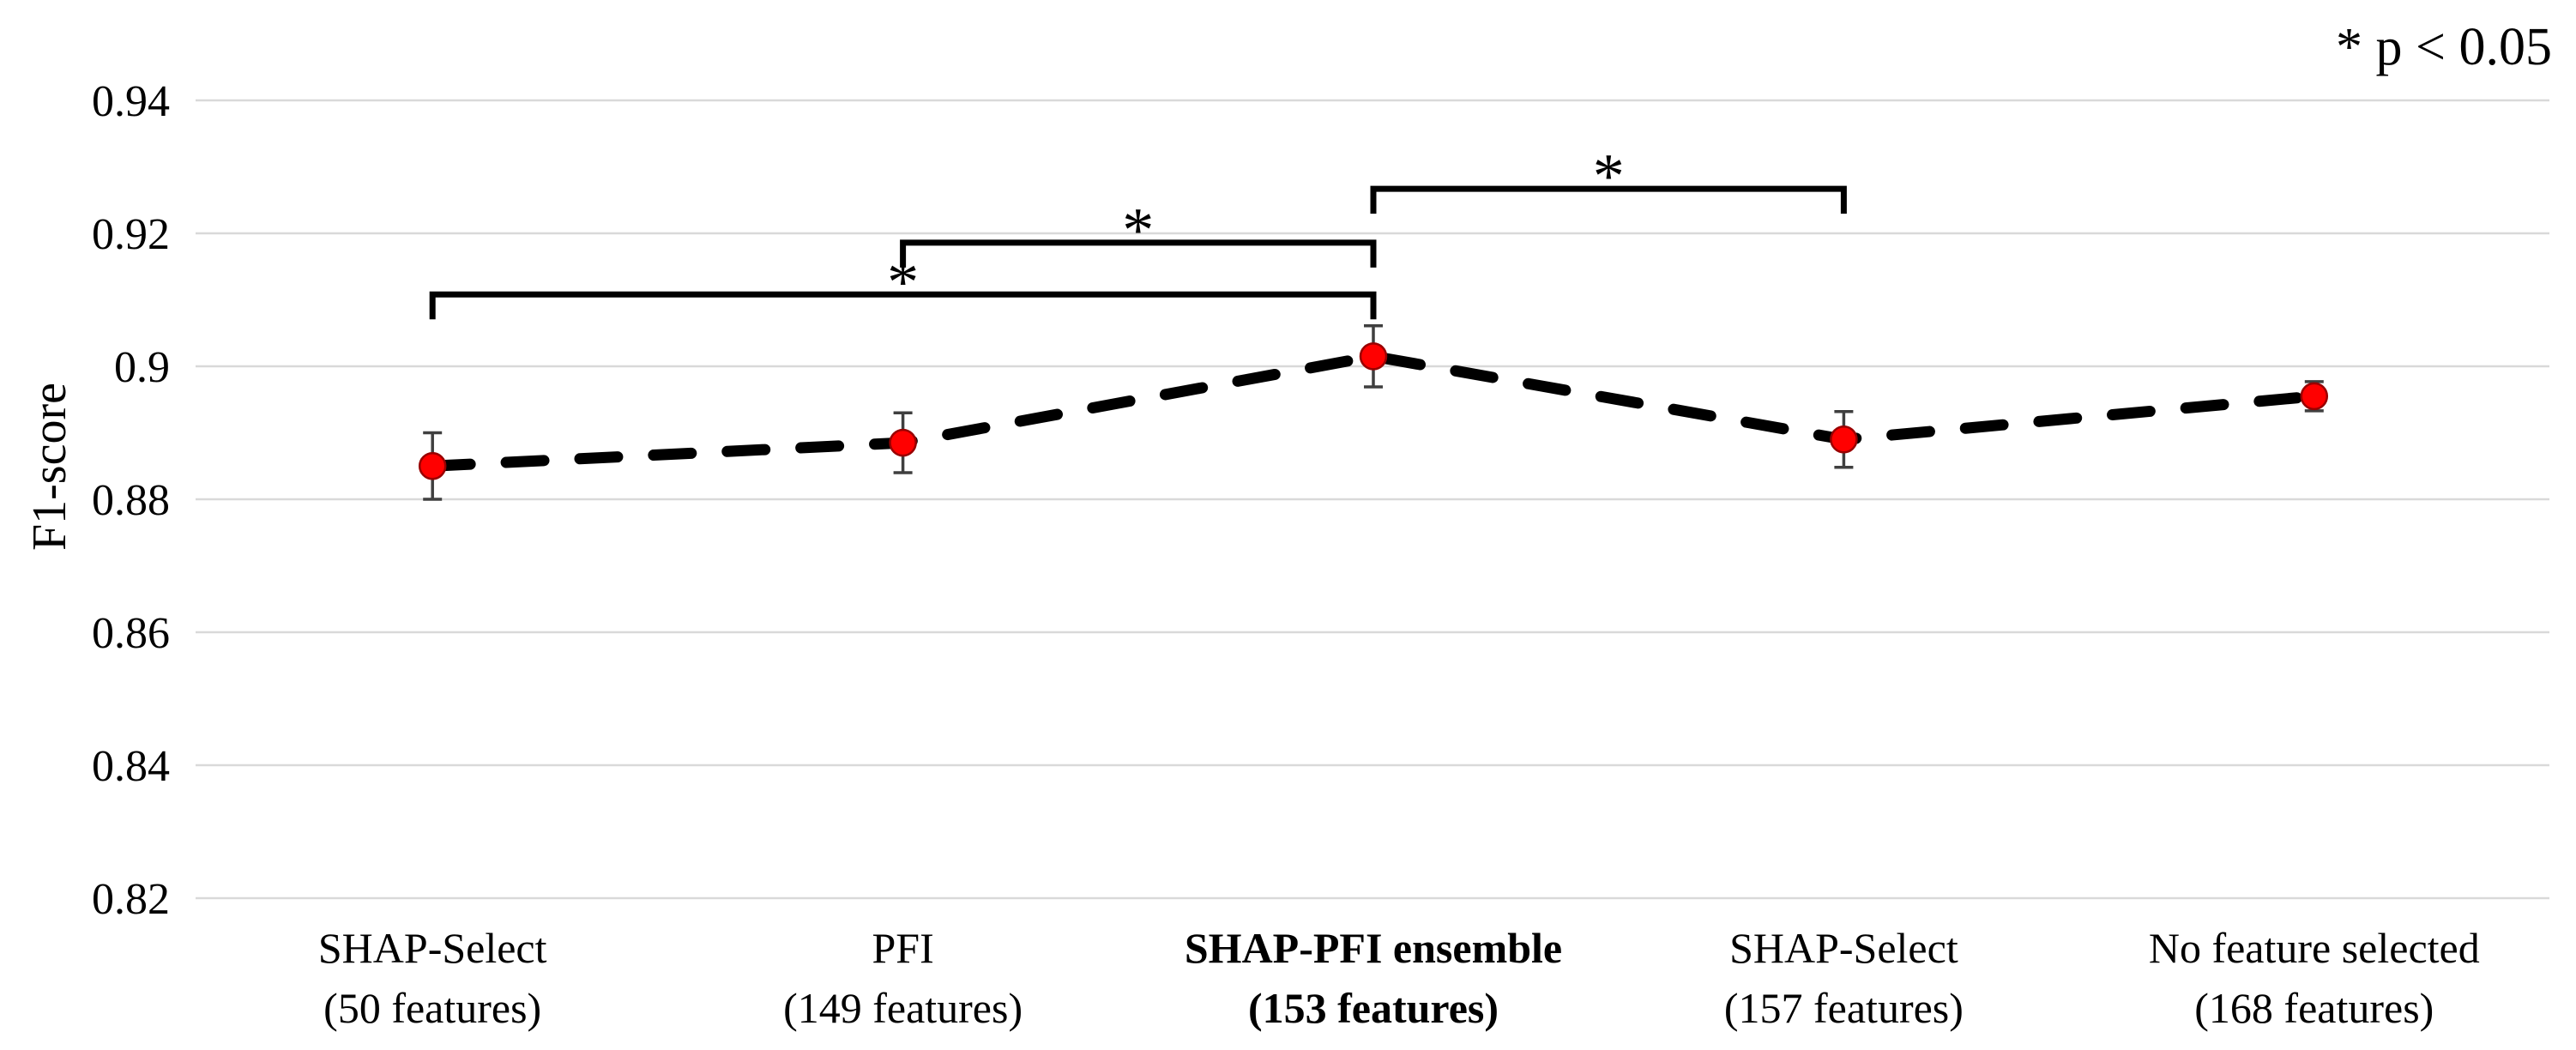  What do you see at coordinates (2314, 948) in the screenshot?
I see `x-category-line1: No feature selected` at bounding box center [2314, 948].